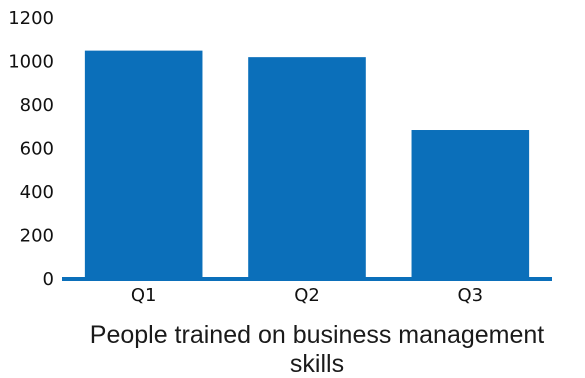 This screenshot has width=585, height=378. Describe the element at coordinates (143, 164) in the screenshot. I see `bar-q1` at that location.